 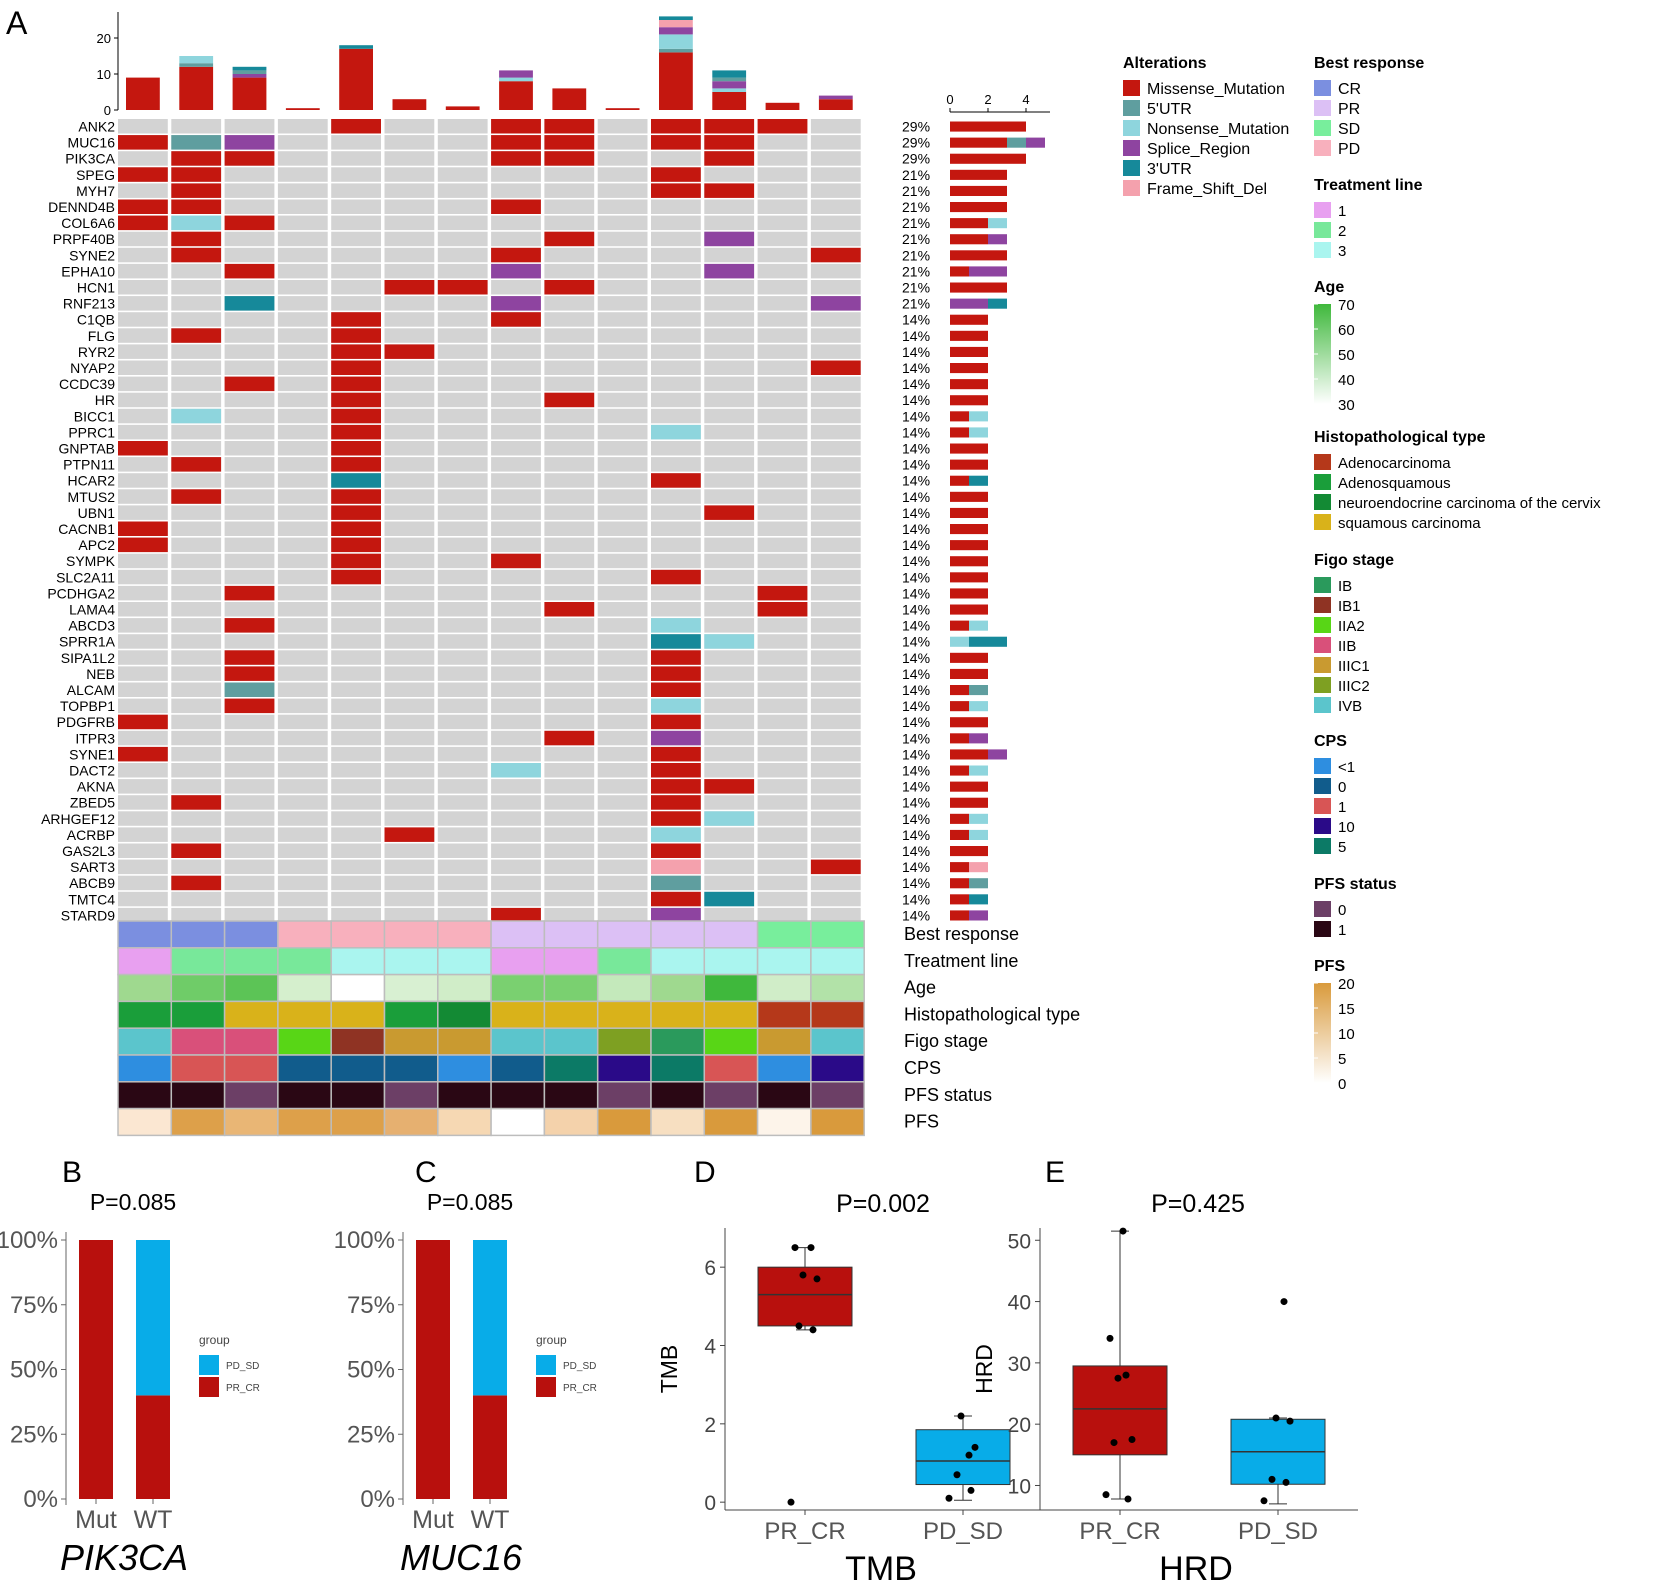 What do you see at coordinates (1322, 605) in the screenshot?
I see `figo-legend-swatch` at bounding box center [1322, 605].